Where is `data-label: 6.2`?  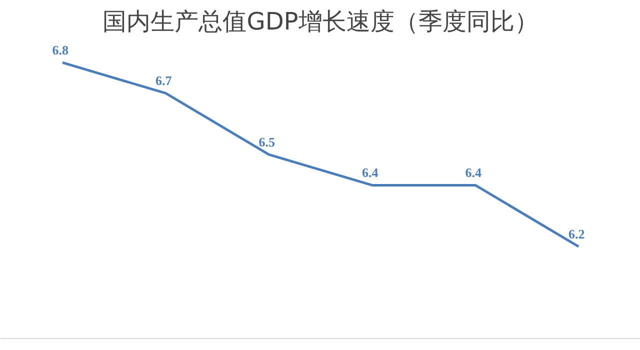
data-label: 6.2 is located at coordinates (576, 234).